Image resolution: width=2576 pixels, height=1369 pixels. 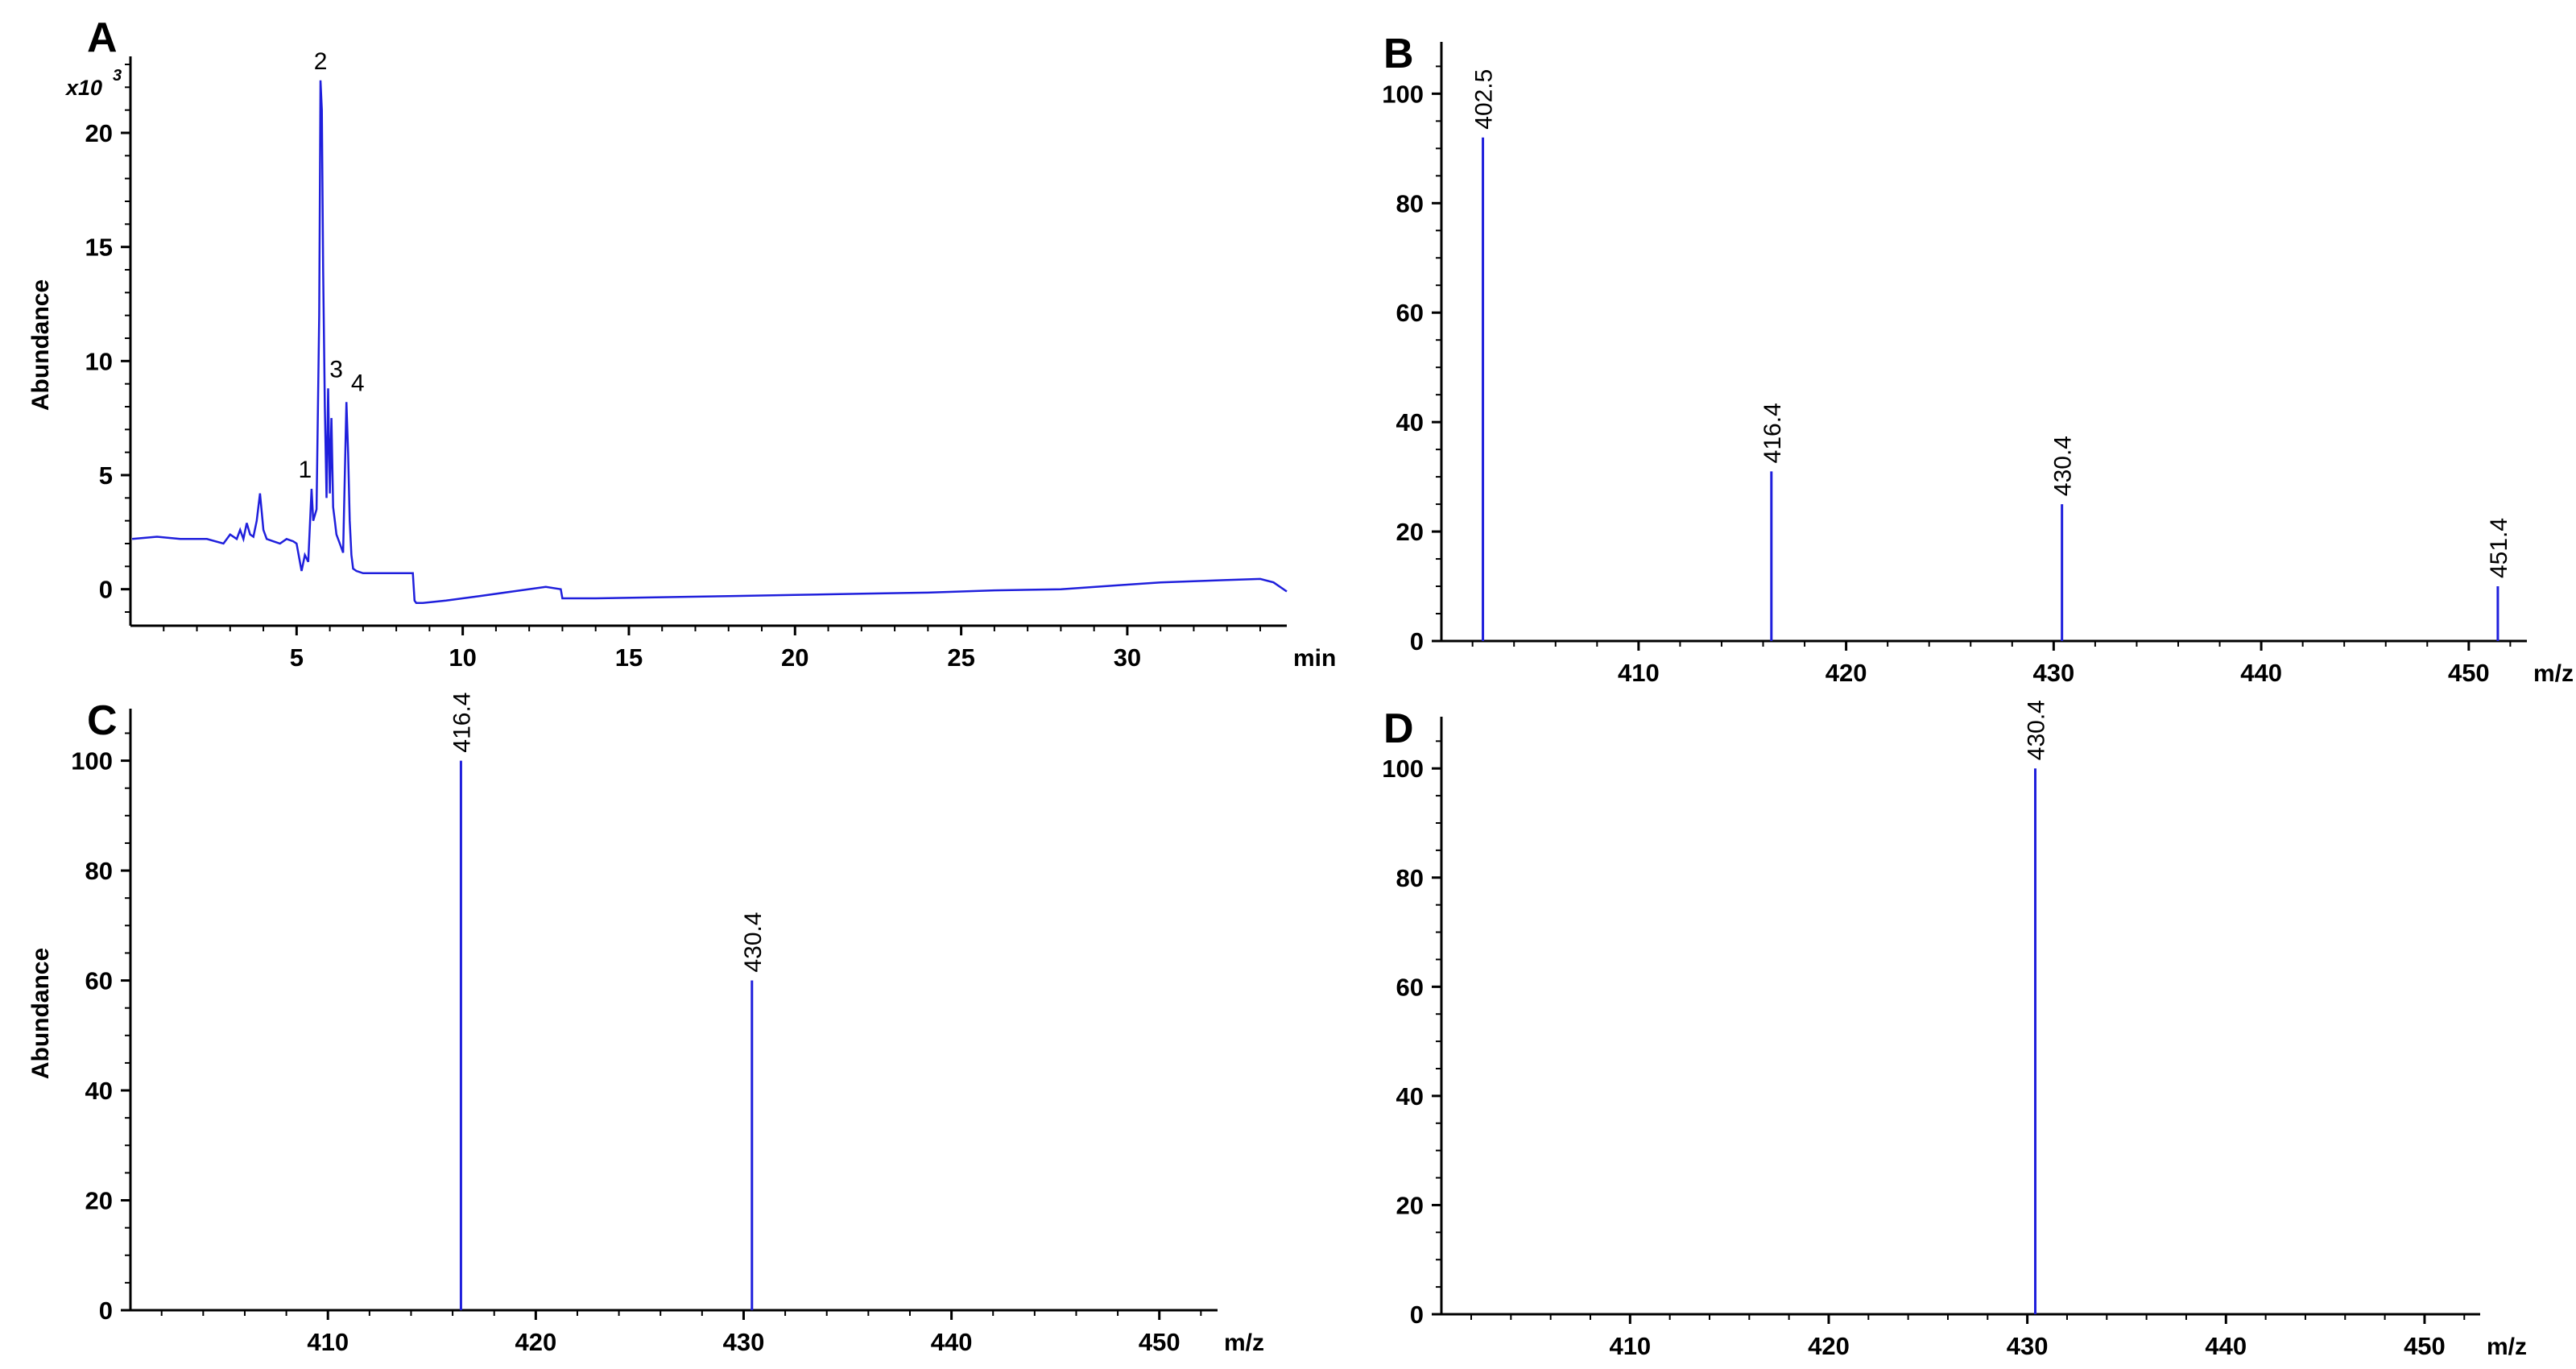 What do you see at coordinates (83, 88) in the screenshot?
I see `y-multiplier-label: x10` at bounding box center [83, 88].